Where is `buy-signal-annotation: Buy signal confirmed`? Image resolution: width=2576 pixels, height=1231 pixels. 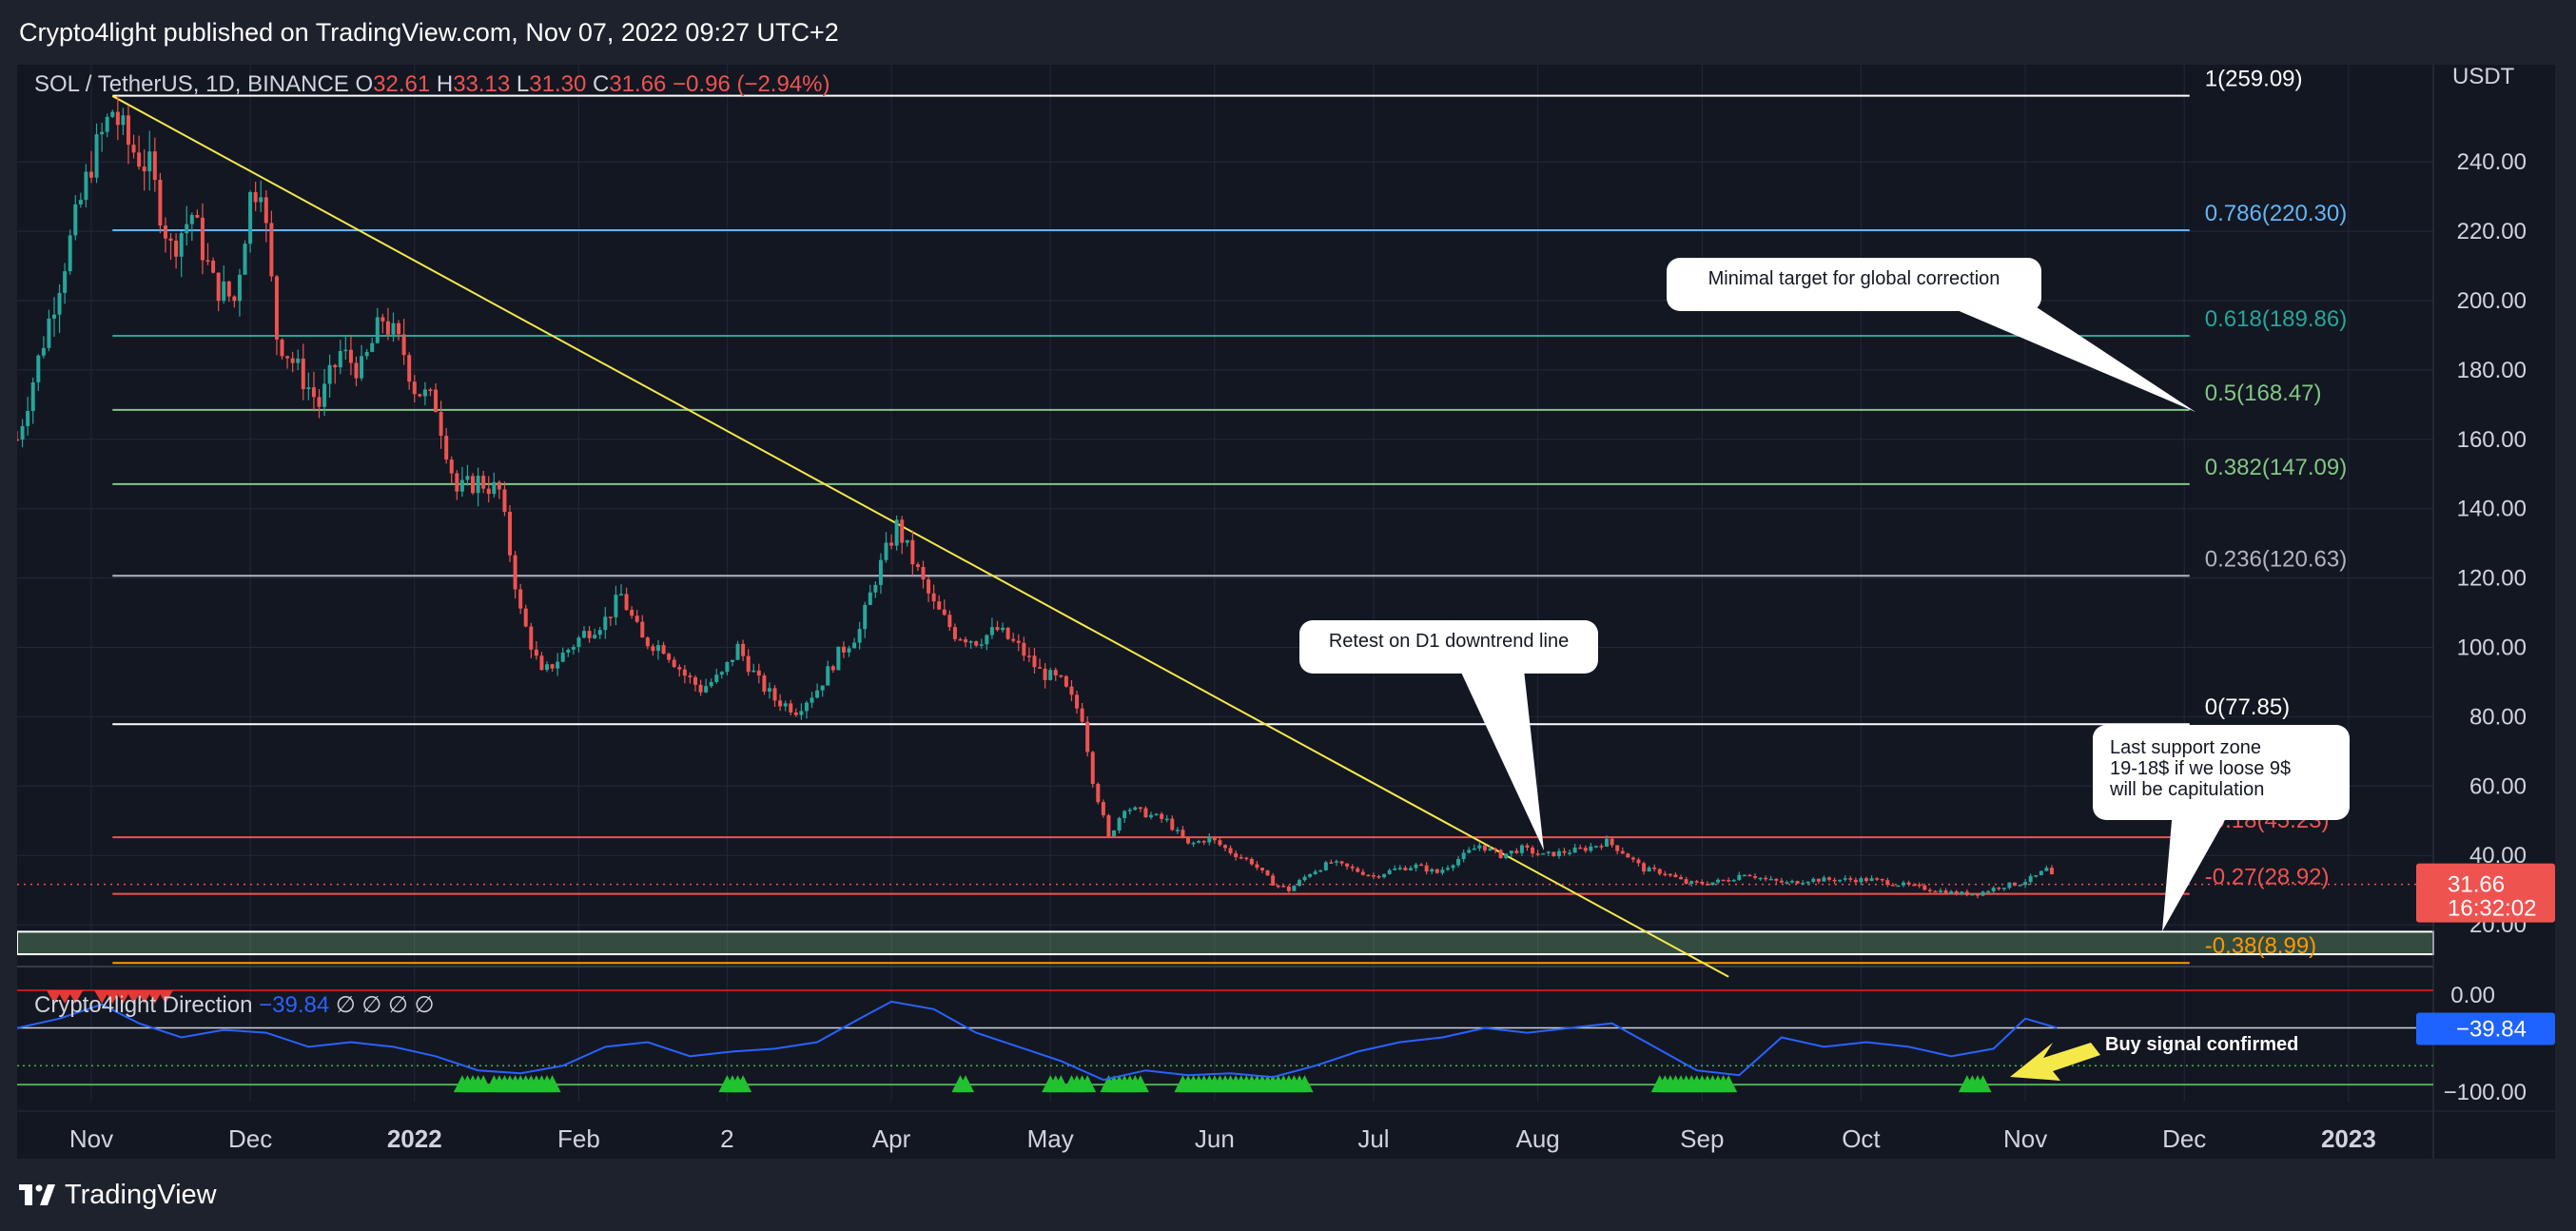 buy-signal-annotation: Buy signal confirmed is located at coordinates (2202, 1044).